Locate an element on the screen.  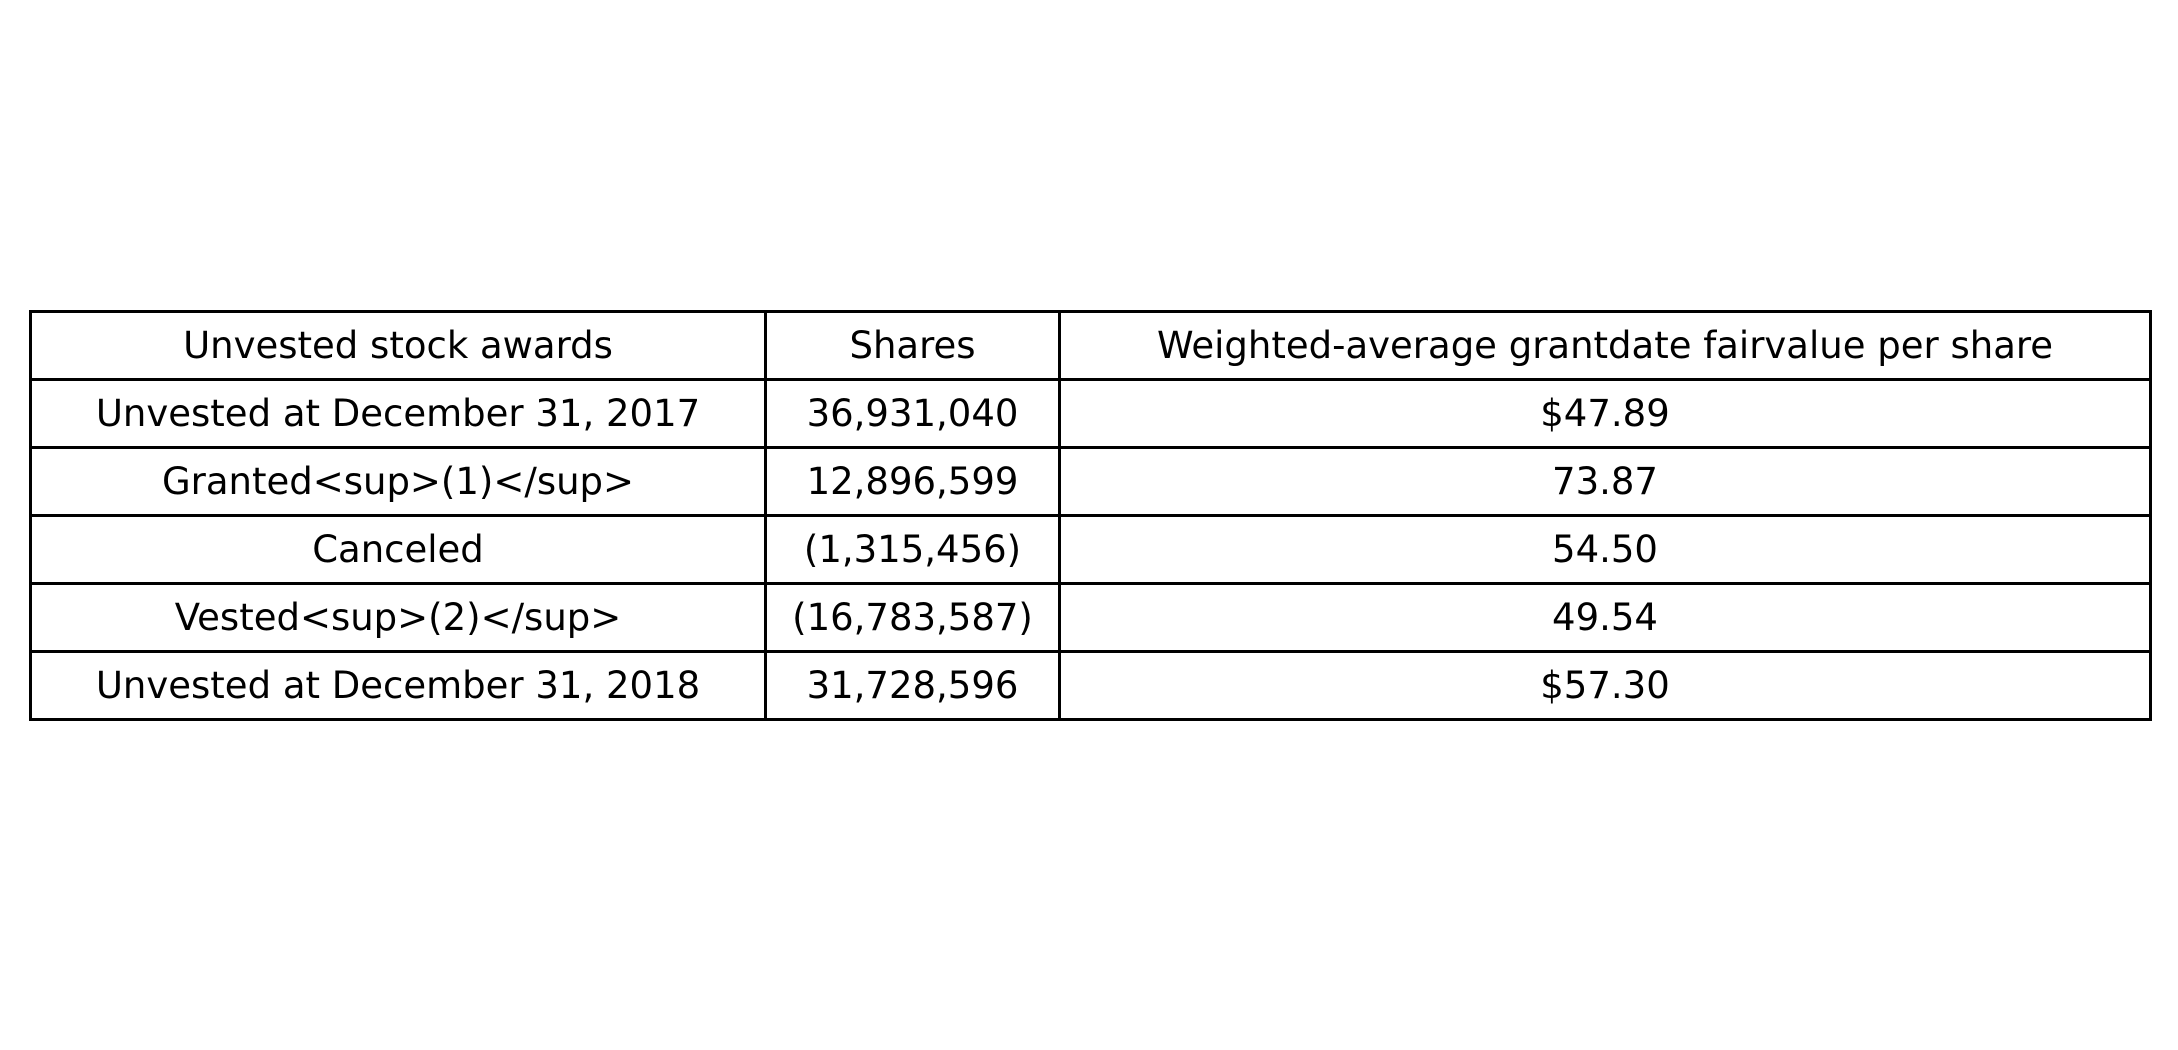
table-cell: Vested<sup>(2)</sup> is located at coordinates (398, 617).